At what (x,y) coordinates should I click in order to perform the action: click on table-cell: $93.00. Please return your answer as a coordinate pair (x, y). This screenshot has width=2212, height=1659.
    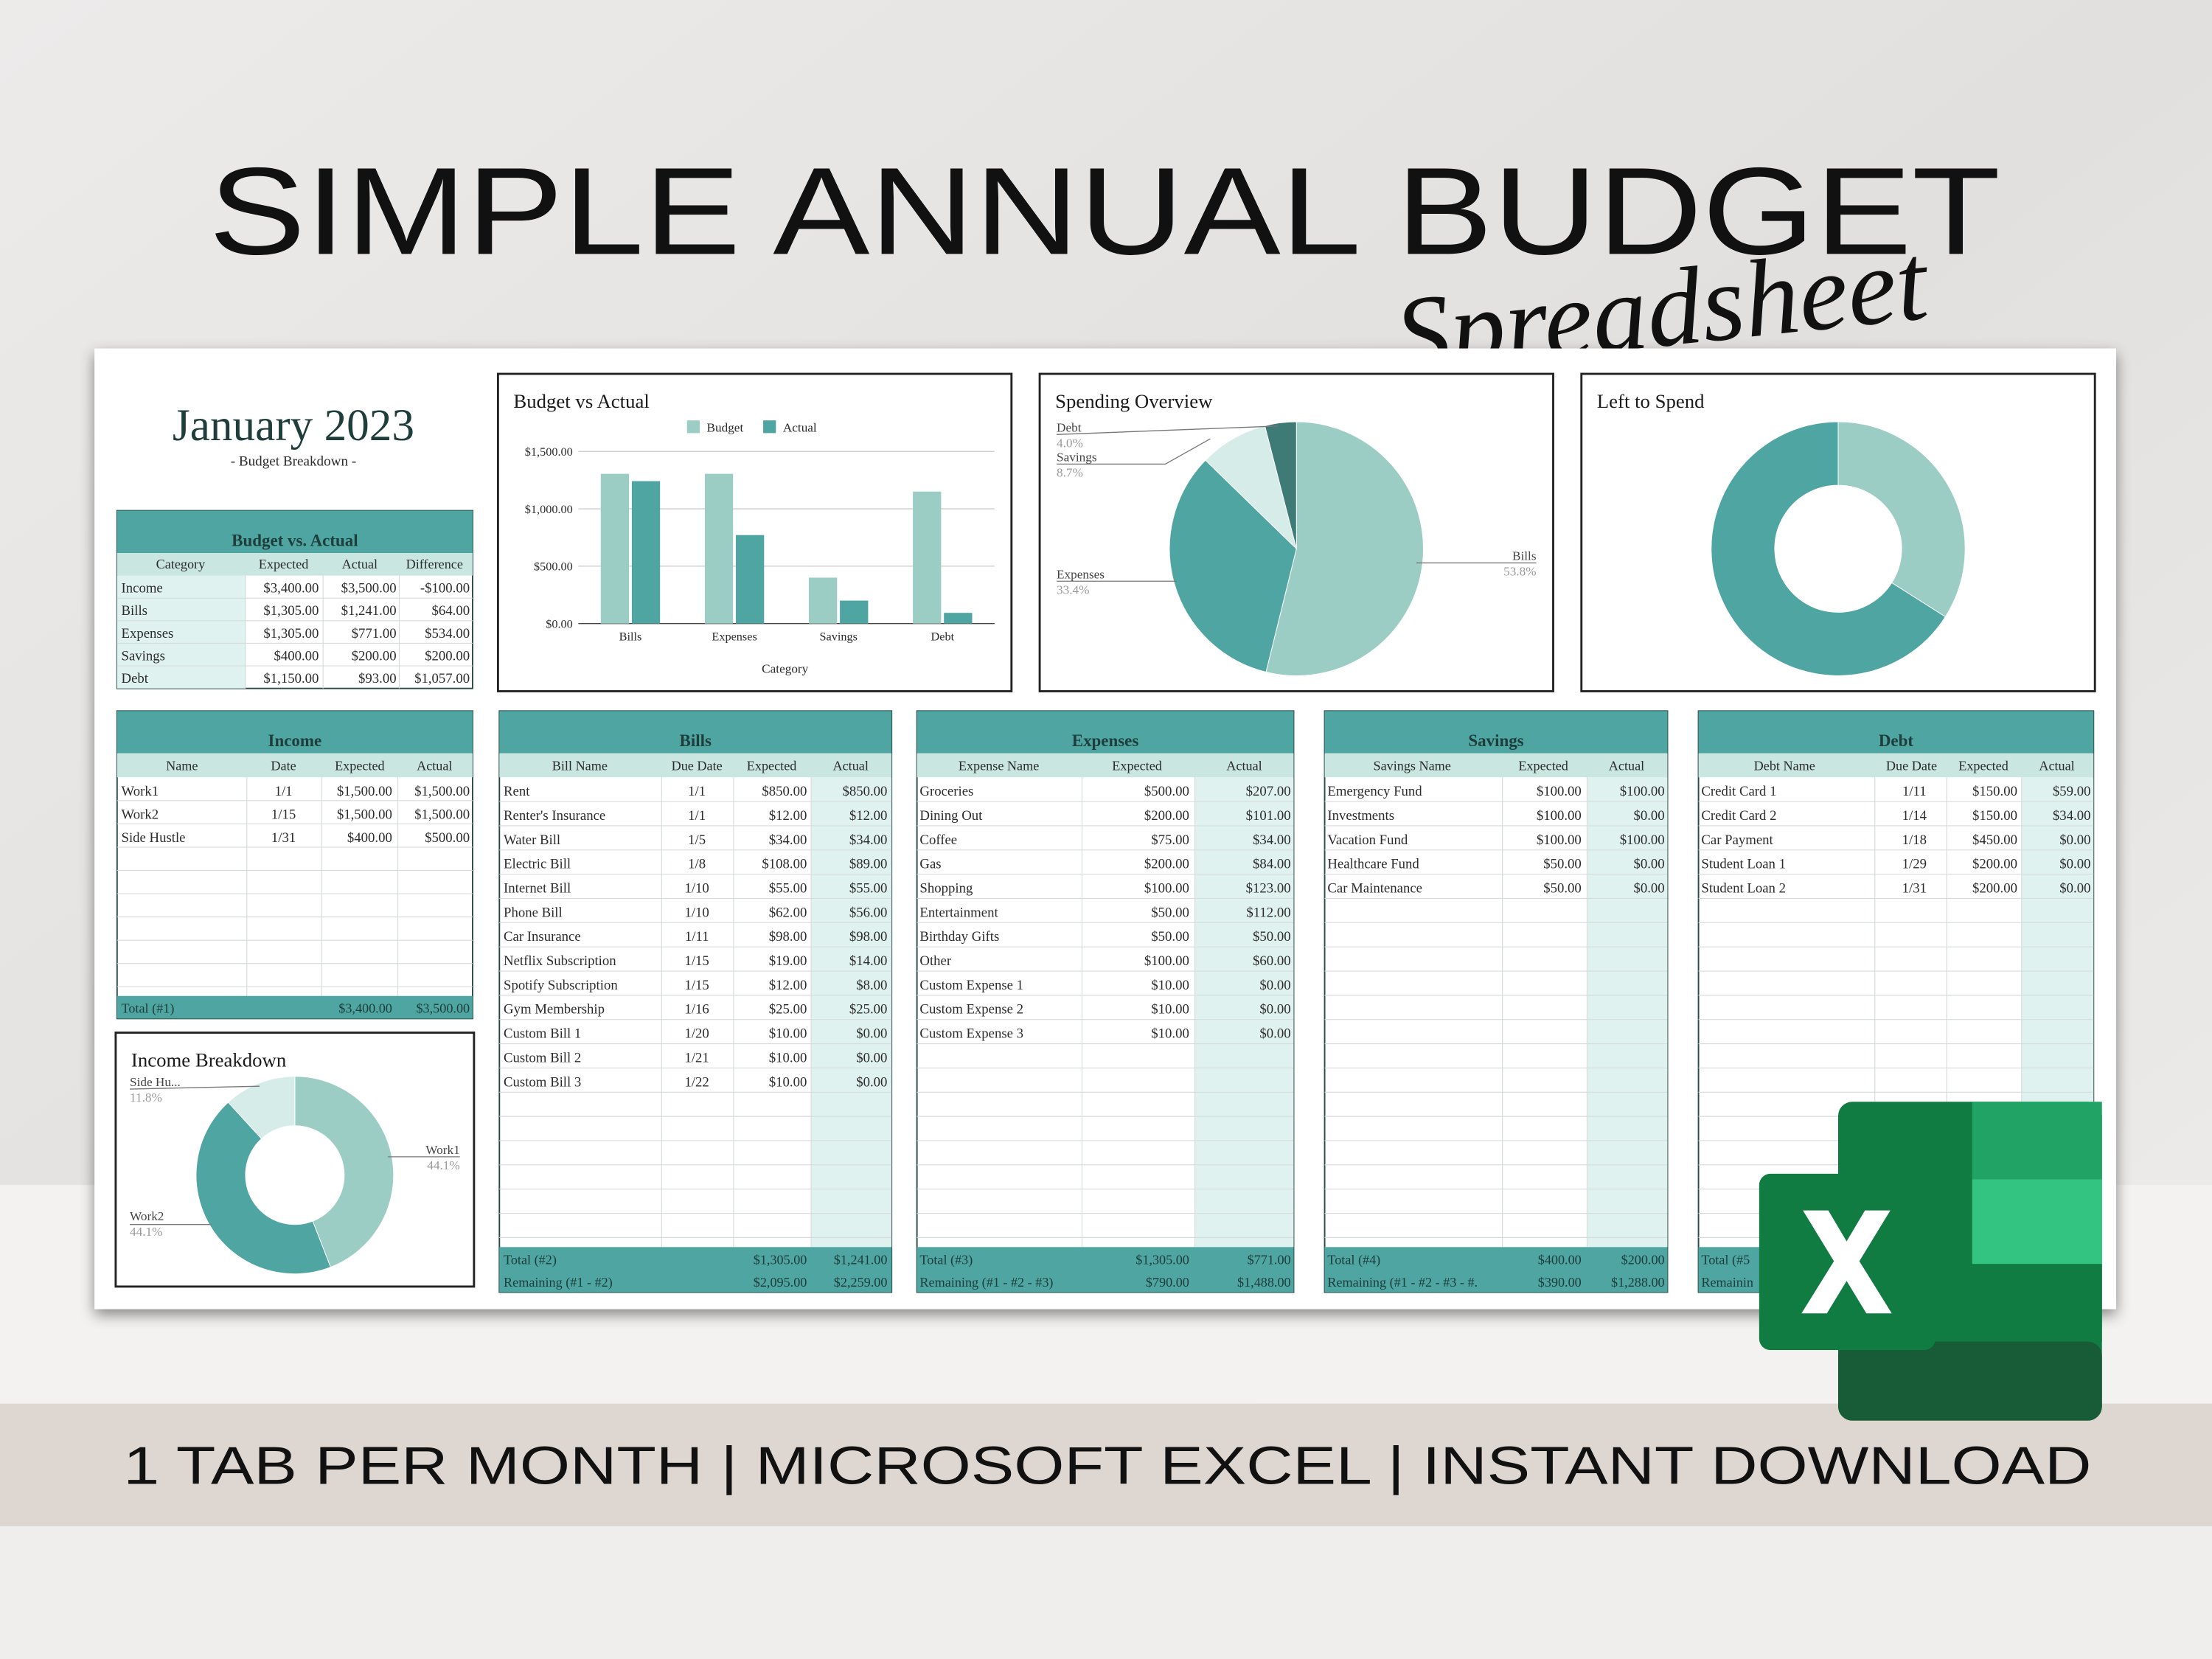
    Looking at the image, I should click on (377, 678).